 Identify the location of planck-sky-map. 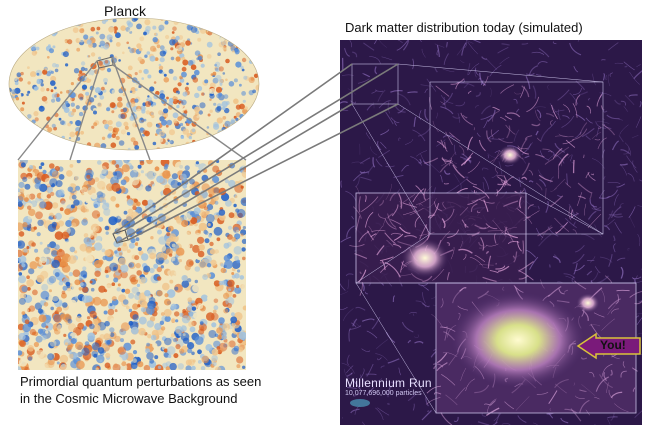
(134, 84).